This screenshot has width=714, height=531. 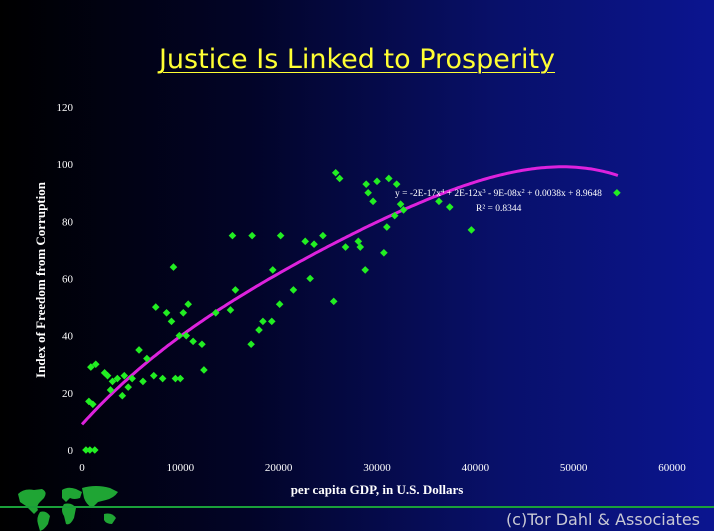 I want to click on x-tick-label: 30000, so click(x=377, y=468).